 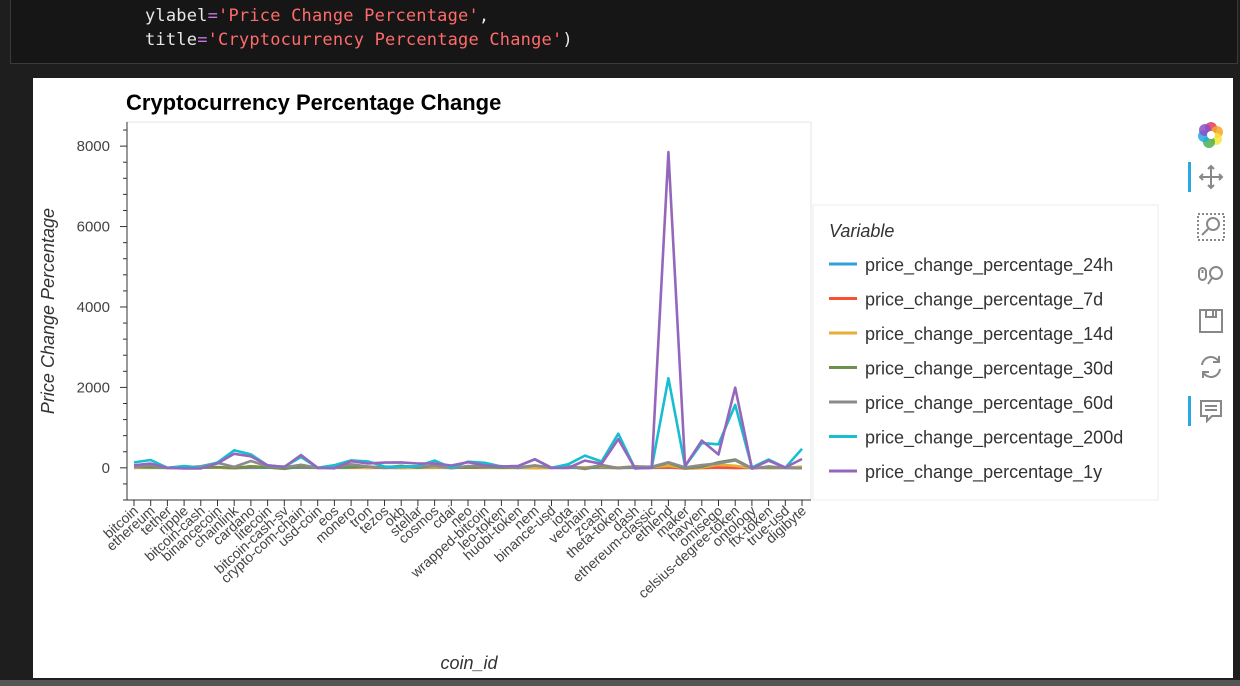 I want to click on legend-label: price_change_percentage_7d, so click(x=984, y=300).